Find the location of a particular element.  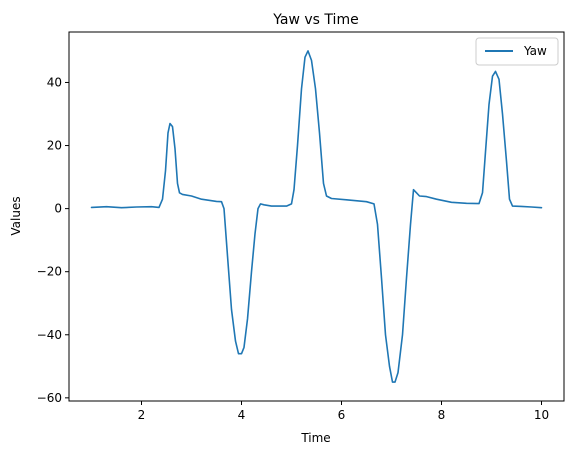

y-tick-label: 20 is located at coordinates (54, 146).